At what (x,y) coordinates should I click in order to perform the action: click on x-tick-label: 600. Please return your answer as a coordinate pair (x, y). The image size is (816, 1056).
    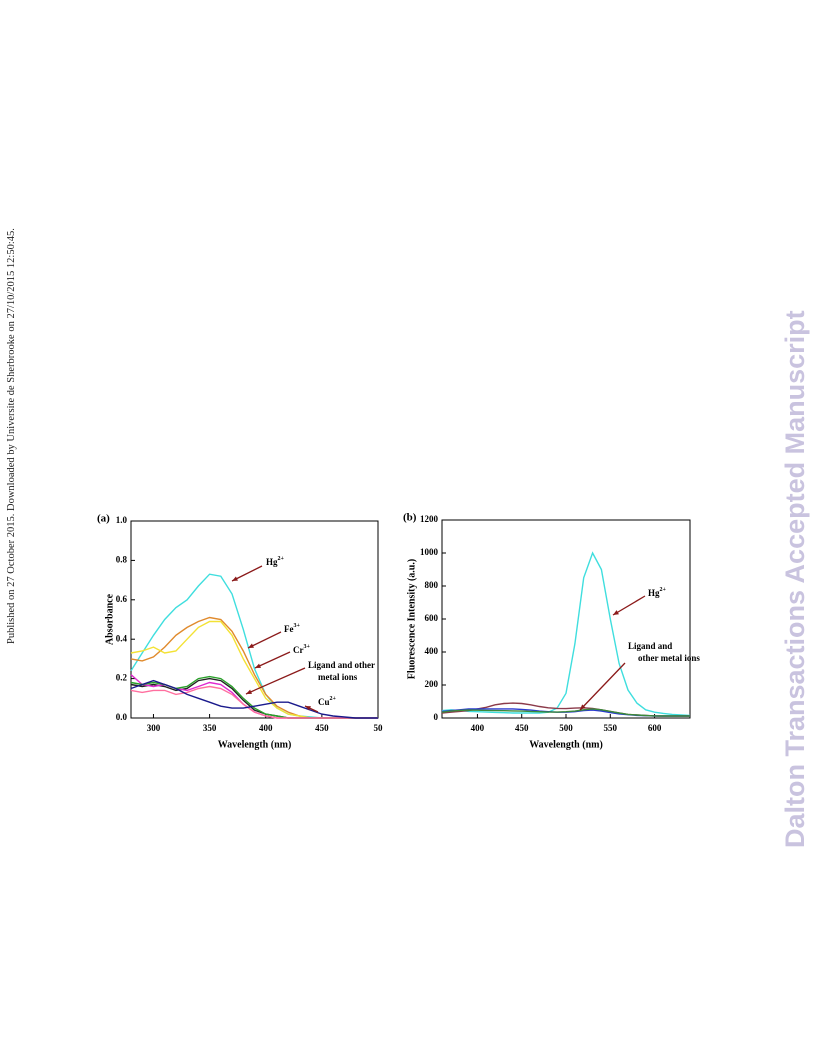
    Looking at the image, I should click on (655, 728).